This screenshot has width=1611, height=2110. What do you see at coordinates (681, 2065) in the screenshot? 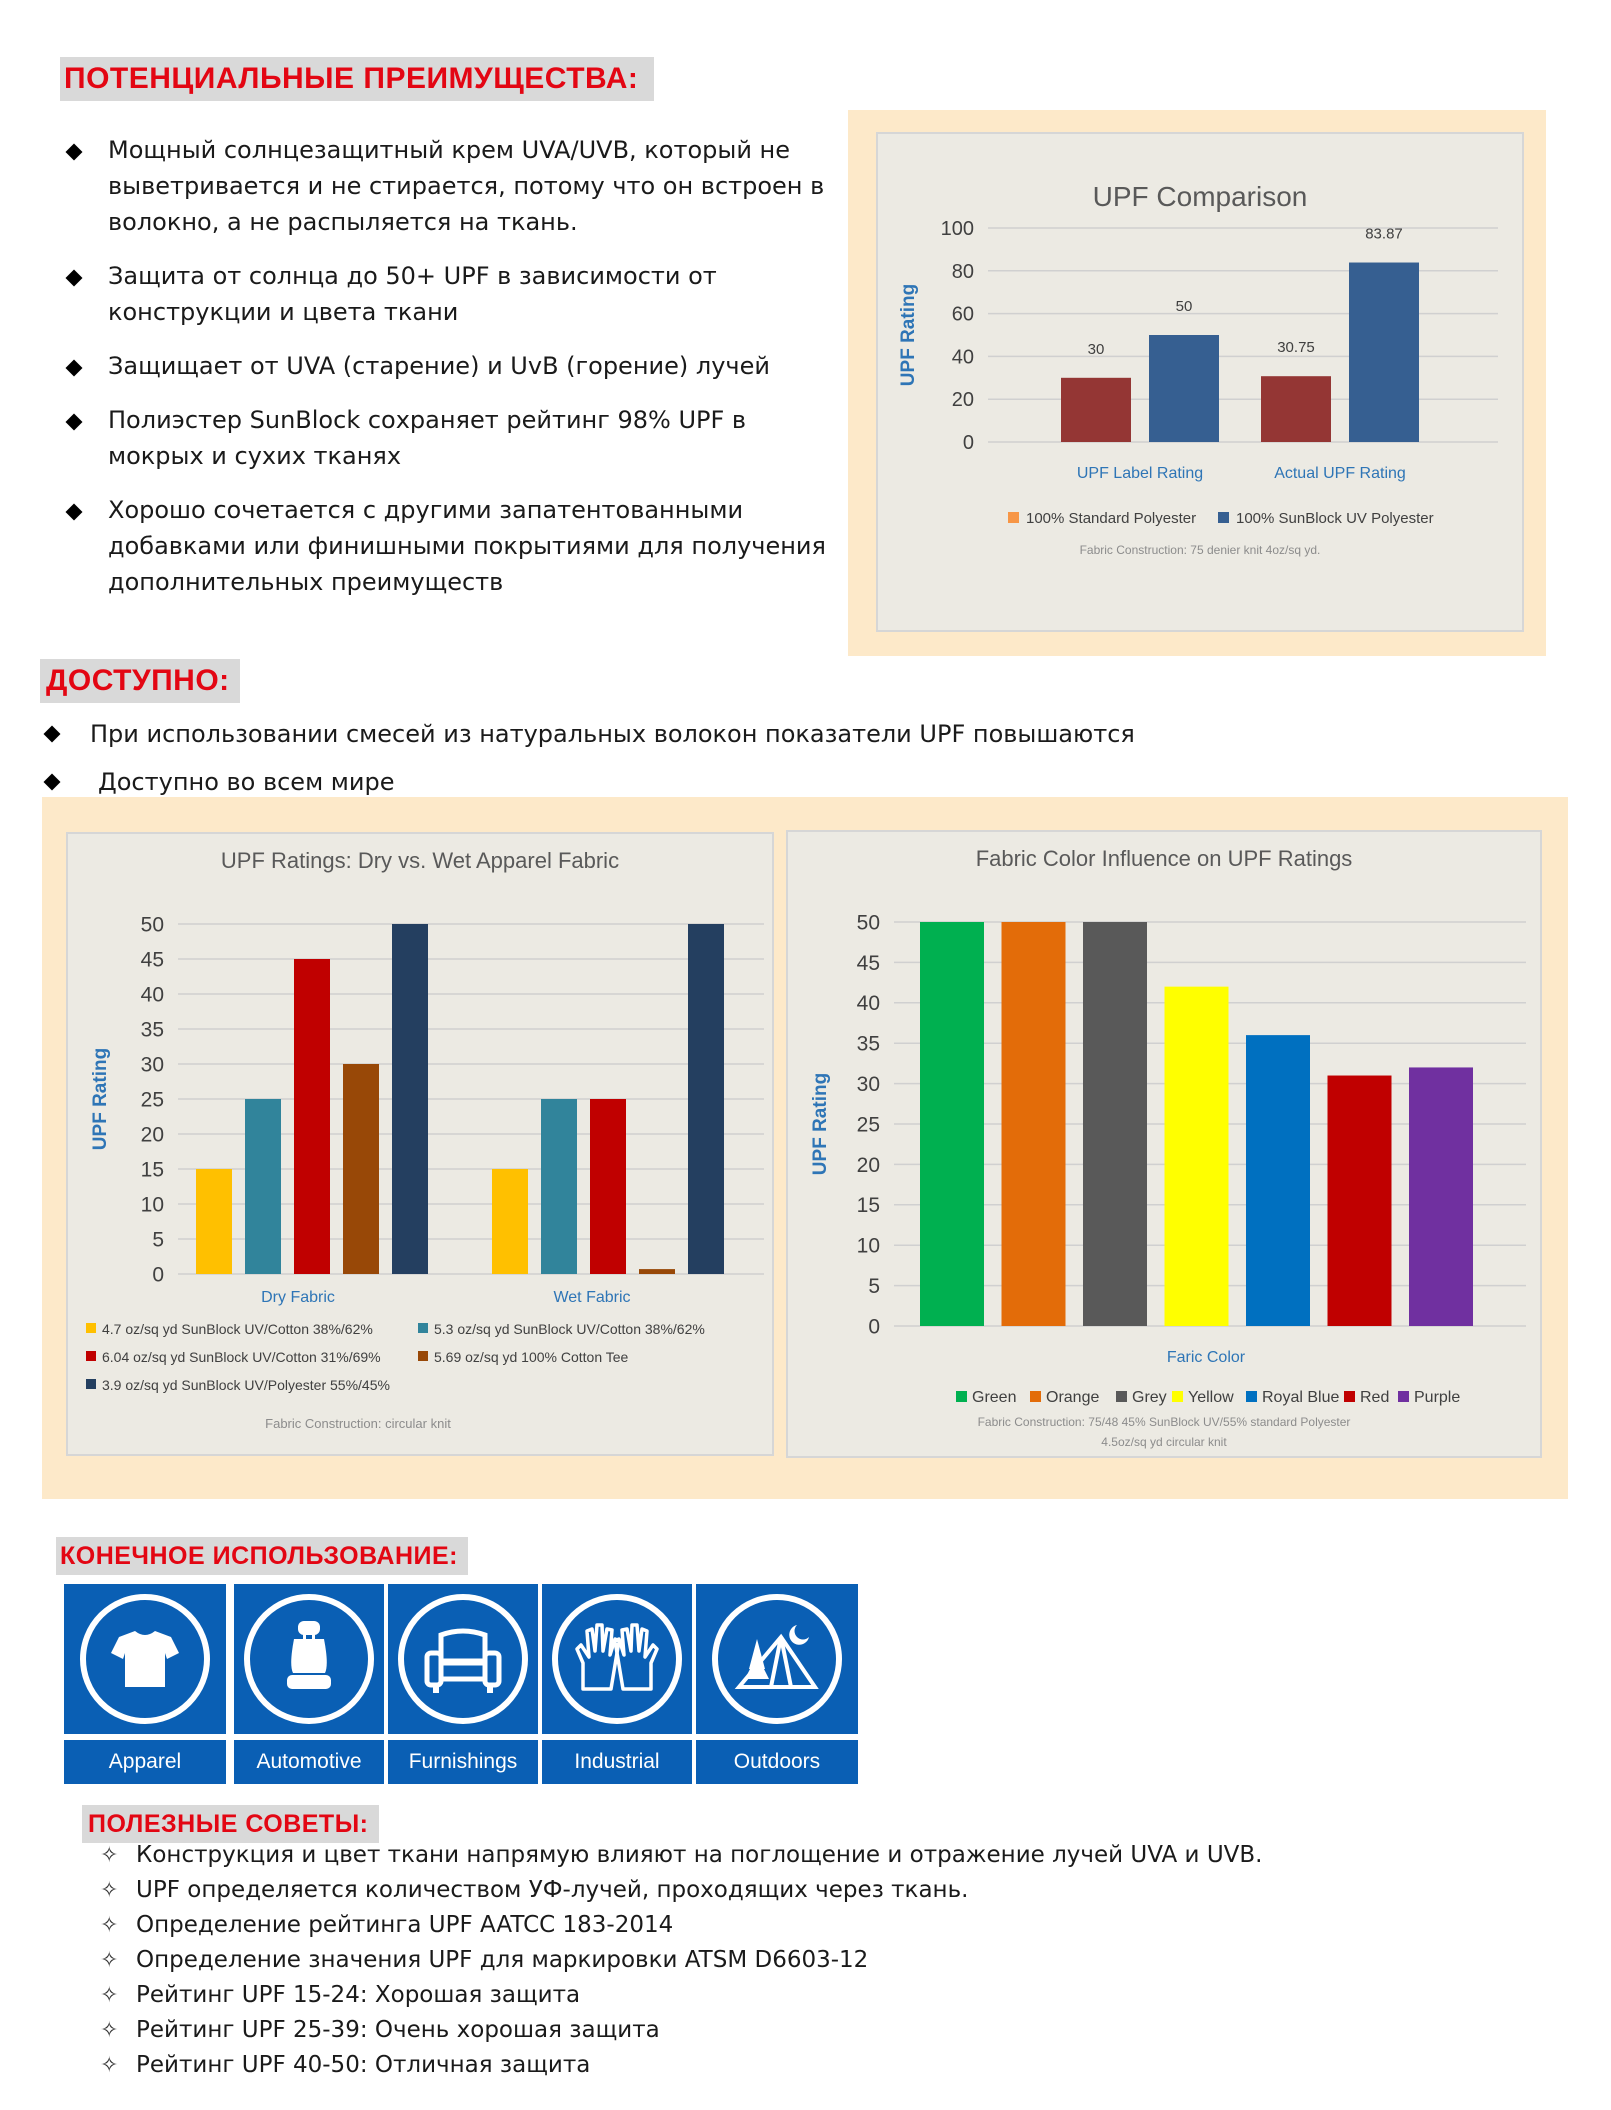
I see `tip-item: ✧ Рейтинг UPF 40-50: Отличная защита` at bounding box center [681, 2065].